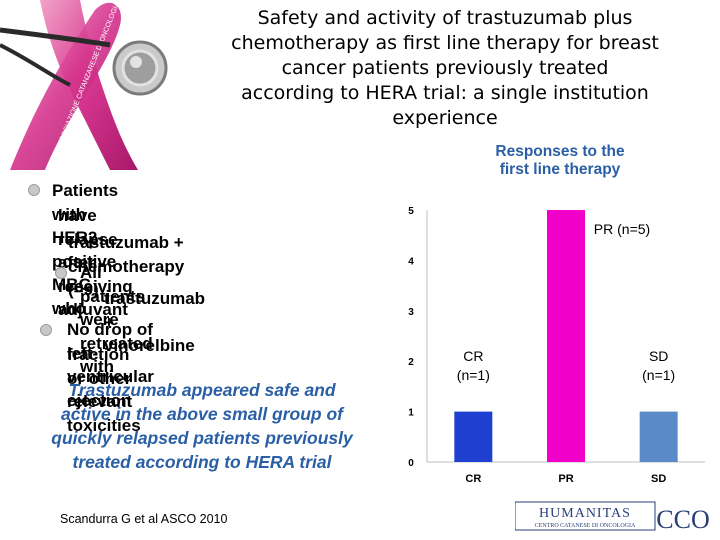 This screenshot has height=540, width=720. What do you see at coordinates (658, 436) in the screenshot?
I see `bar-sd` at bounding box center [658, 436].